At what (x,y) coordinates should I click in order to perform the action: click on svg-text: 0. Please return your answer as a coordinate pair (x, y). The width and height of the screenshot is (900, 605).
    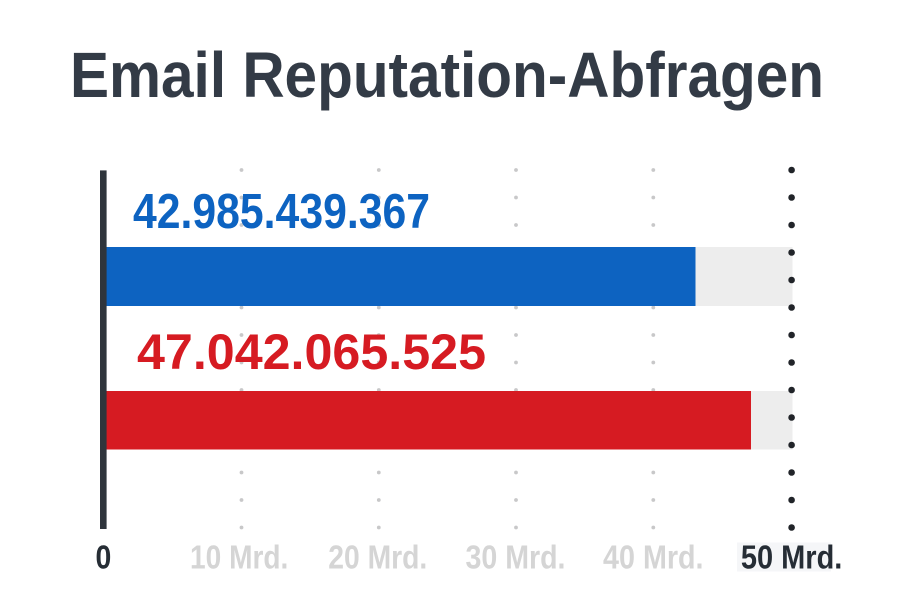
    Looking at the image, I should click on (104, 558).